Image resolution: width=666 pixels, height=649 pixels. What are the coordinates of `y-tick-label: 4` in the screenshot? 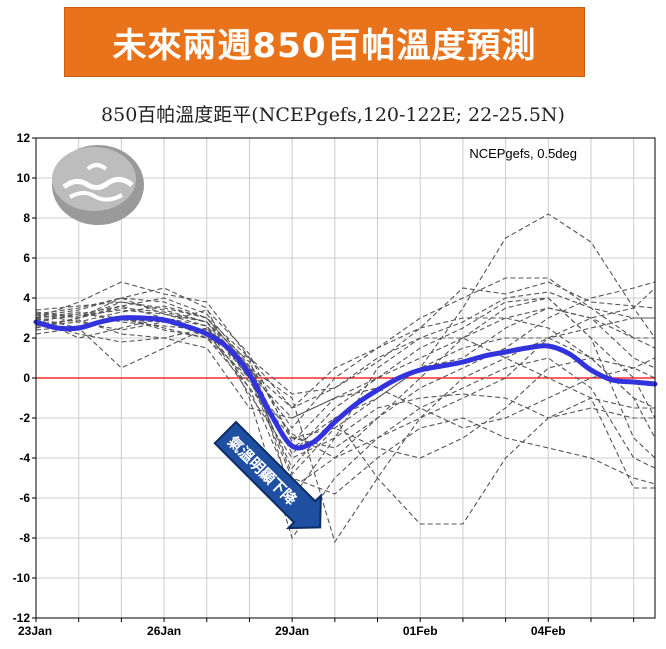 It's located at (26, 298).